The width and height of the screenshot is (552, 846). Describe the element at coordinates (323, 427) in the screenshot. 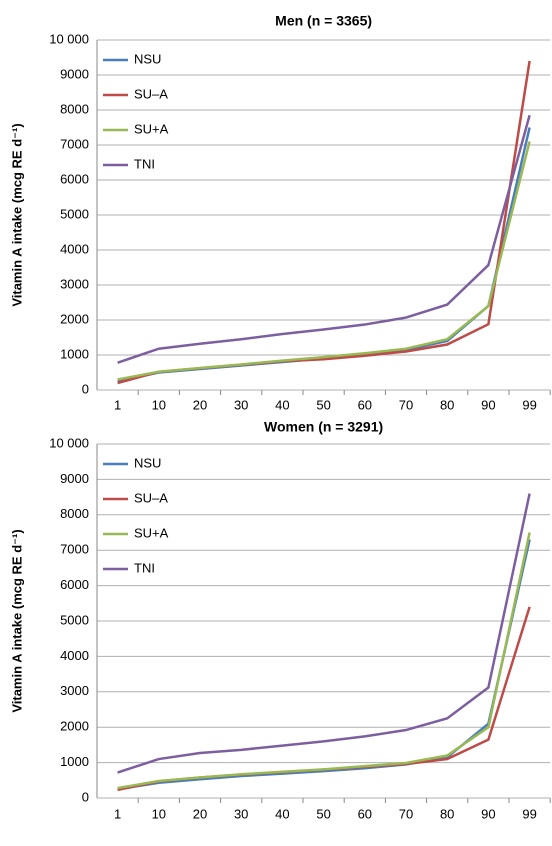

I see `chart-title: Women (n = 3291)` at that location.